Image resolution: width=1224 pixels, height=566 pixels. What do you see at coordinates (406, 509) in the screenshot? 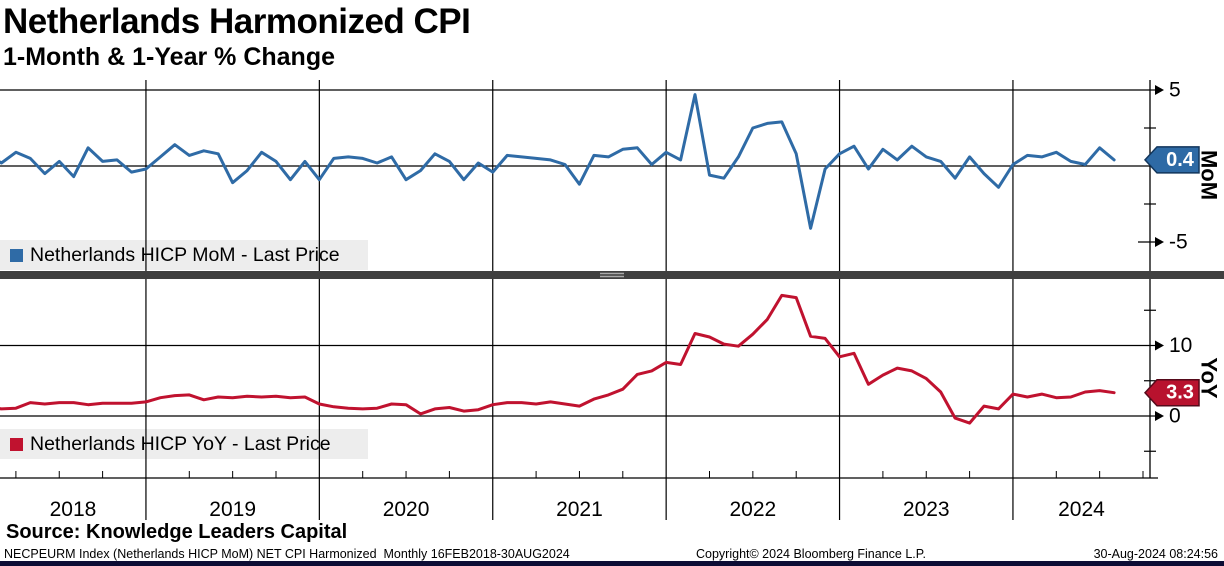
I see `x-axis-year-label: 2020` at bounding box center [406, 509].